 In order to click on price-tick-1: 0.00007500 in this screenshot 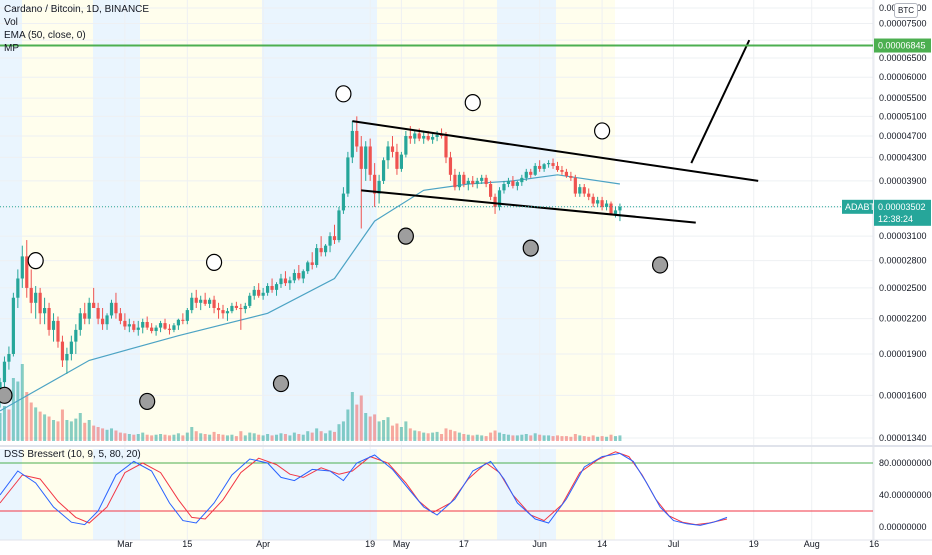, I will do `click(903, 24)`.